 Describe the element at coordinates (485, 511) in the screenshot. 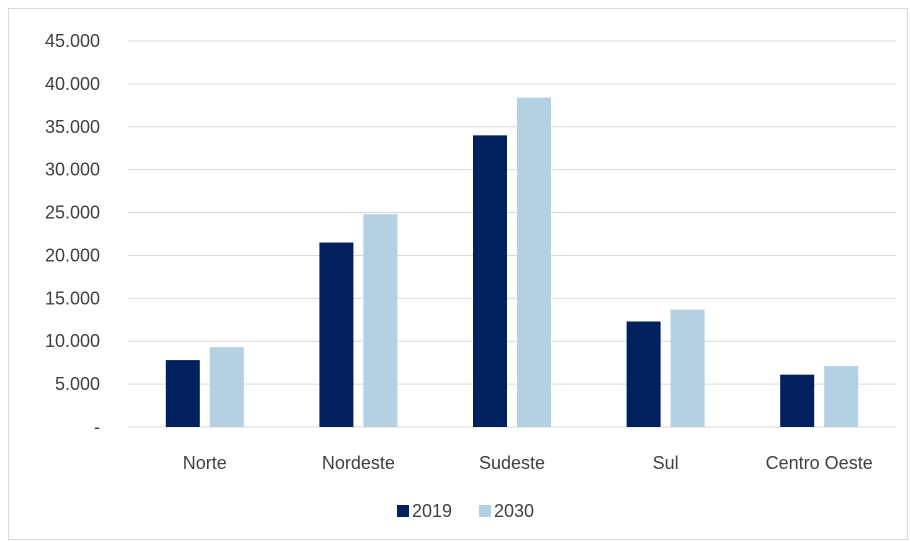

I see `legend-swatch-2030` at that location.